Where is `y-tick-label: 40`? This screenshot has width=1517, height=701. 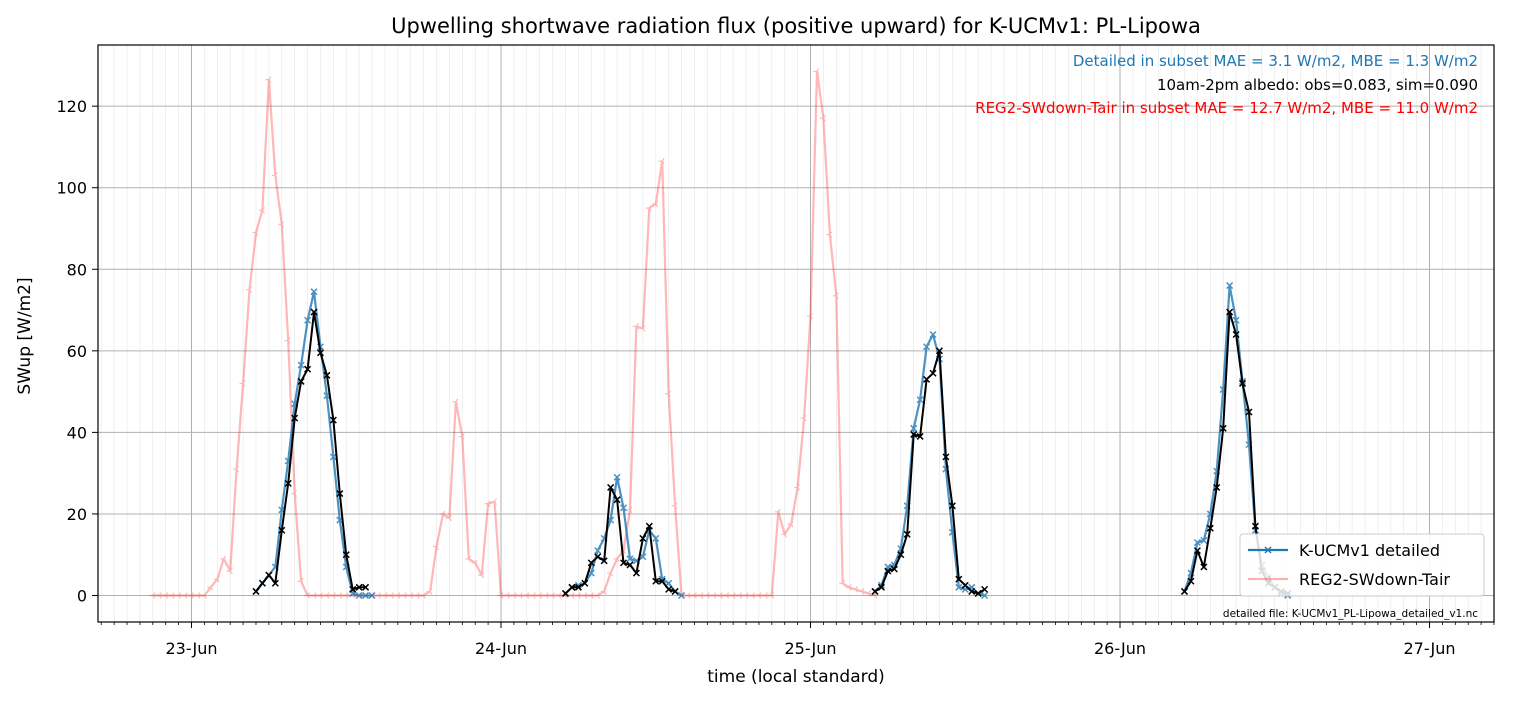 y-tick-label: 40 is located at coordinates (77, 432).